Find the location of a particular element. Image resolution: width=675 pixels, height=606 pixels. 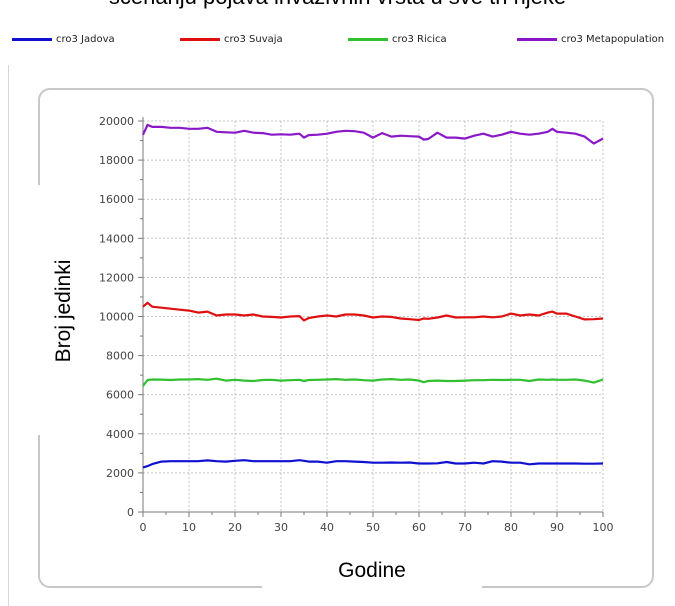

y-axis-title-background is located at coordinates (38, 310).